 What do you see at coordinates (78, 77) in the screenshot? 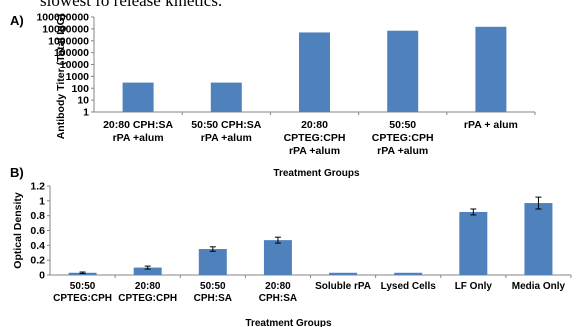
I see `y-tick-label: 1000` at bounding box center [78, 77].